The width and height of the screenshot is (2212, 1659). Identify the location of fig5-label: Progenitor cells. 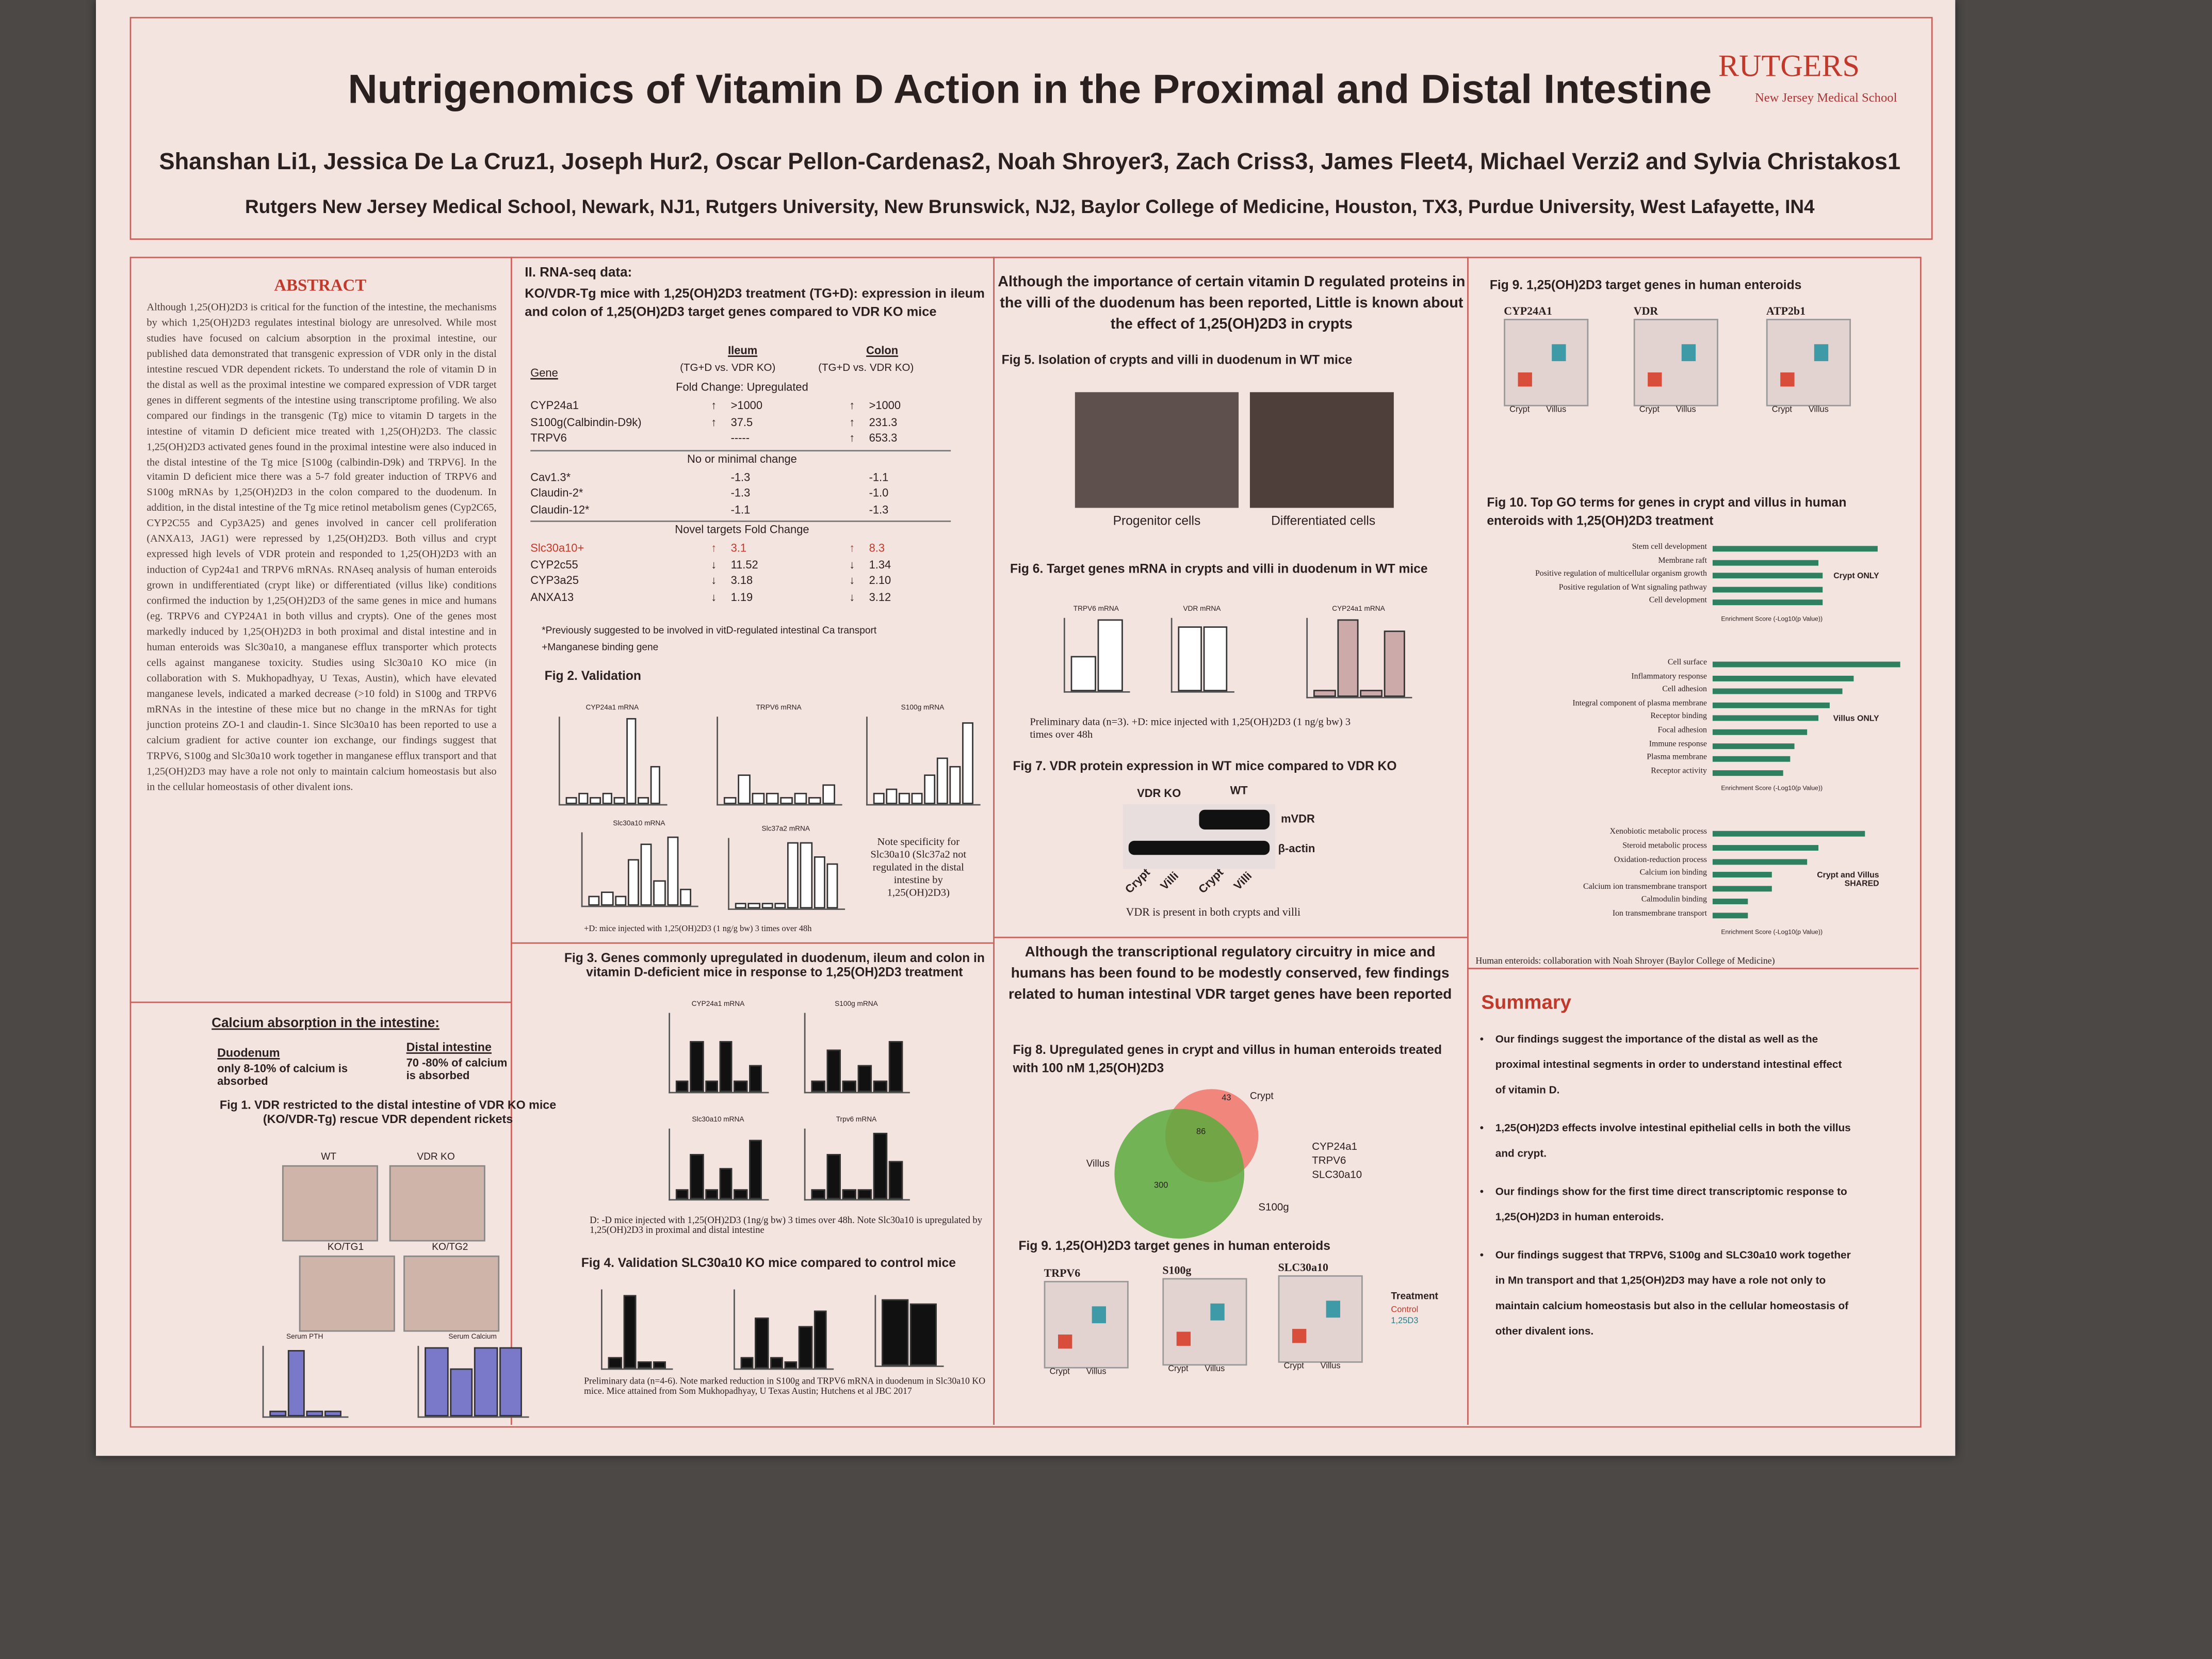
(1157, 520).